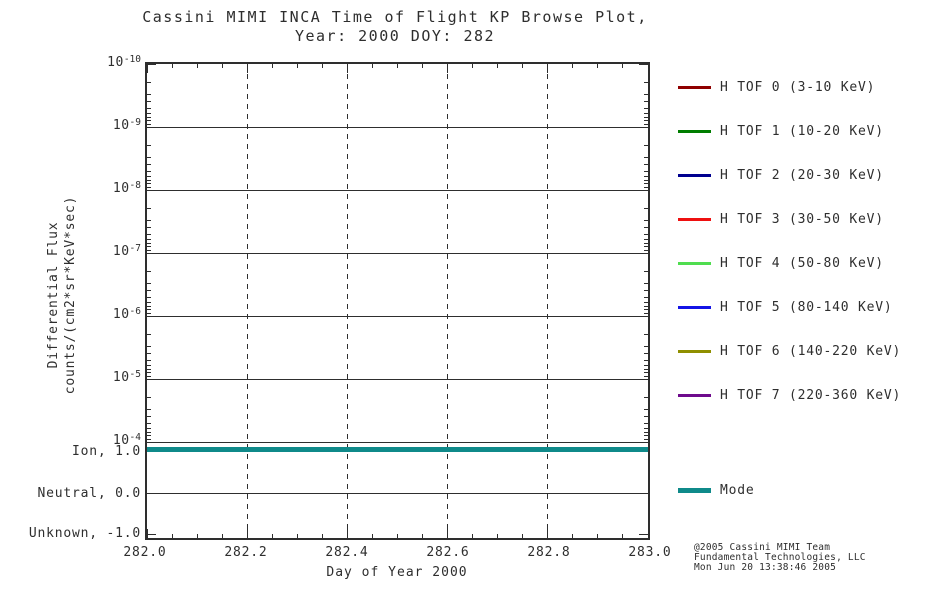 The height and width of the screenshot is (600, 950). Describe the element at coordinates (802, 175) in the screenshot. I see `legend-item-label: H TOF 2 (20-30 KeV)` at that location.